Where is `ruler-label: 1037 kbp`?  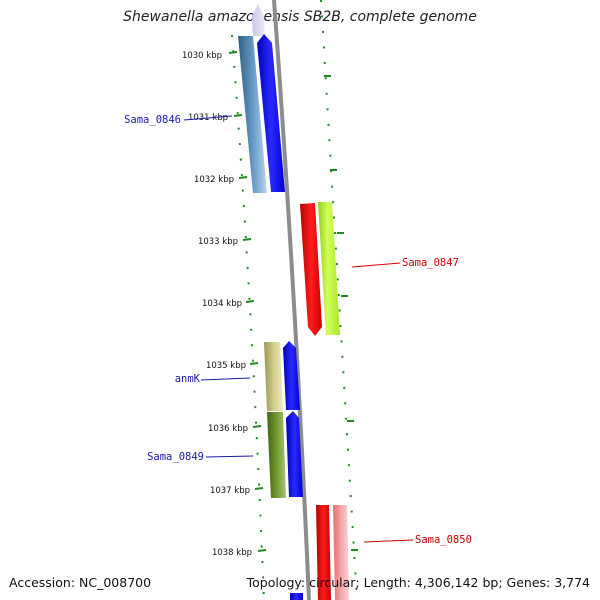
ruler-label: 1037 kbp is located at coordinates (230, 491).